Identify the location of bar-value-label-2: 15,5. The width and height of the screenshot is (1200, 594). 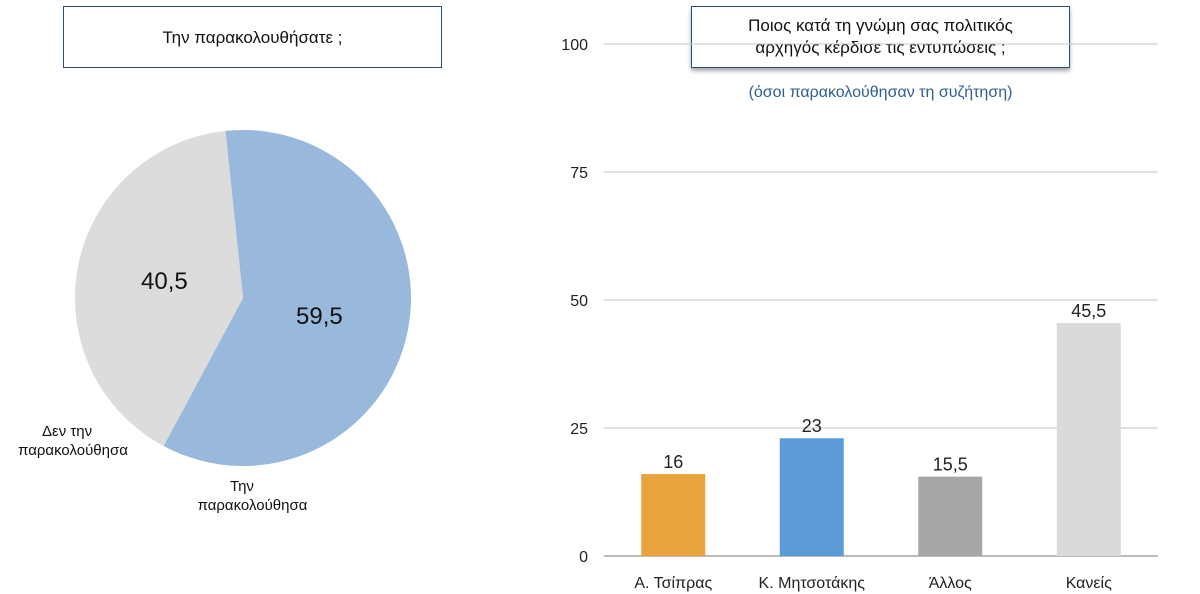
(950, 465).